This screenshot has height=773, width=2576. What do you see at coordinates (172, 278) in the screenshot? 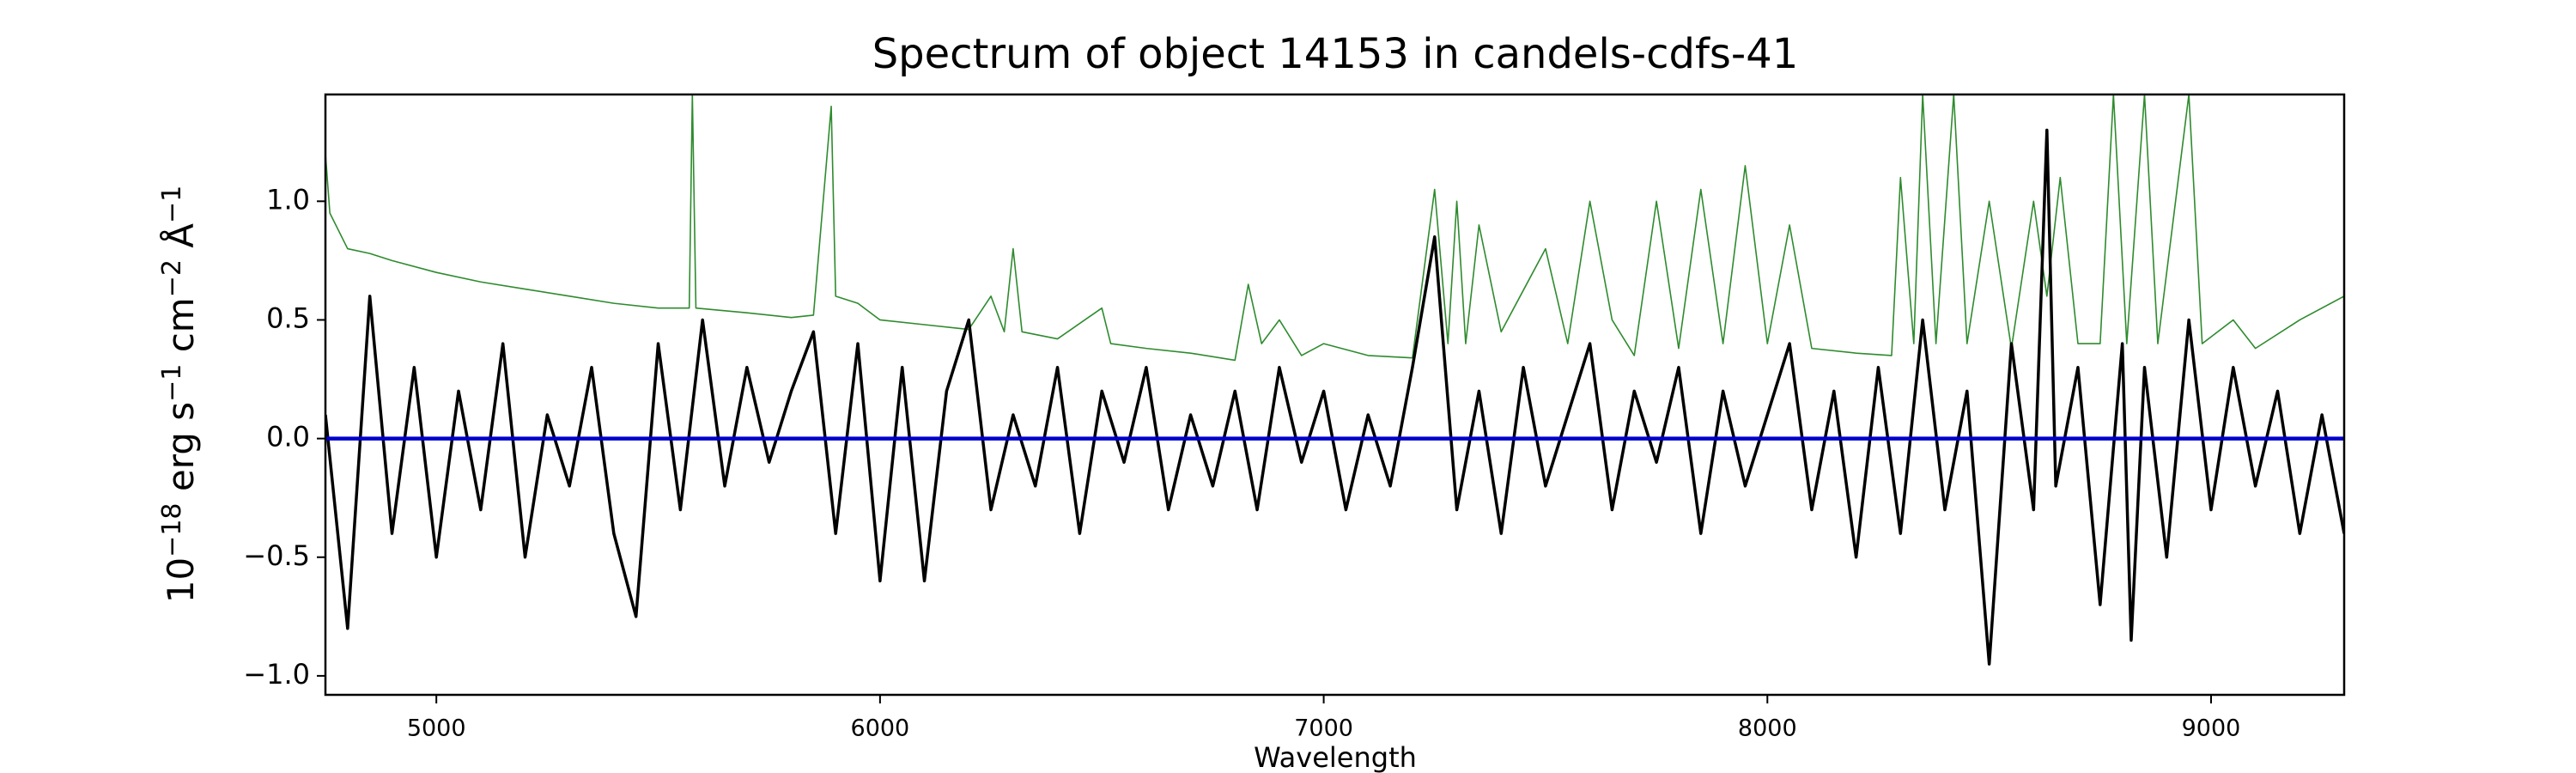
I see `y-label-superscript: −2` at bounding box center [172, 278].